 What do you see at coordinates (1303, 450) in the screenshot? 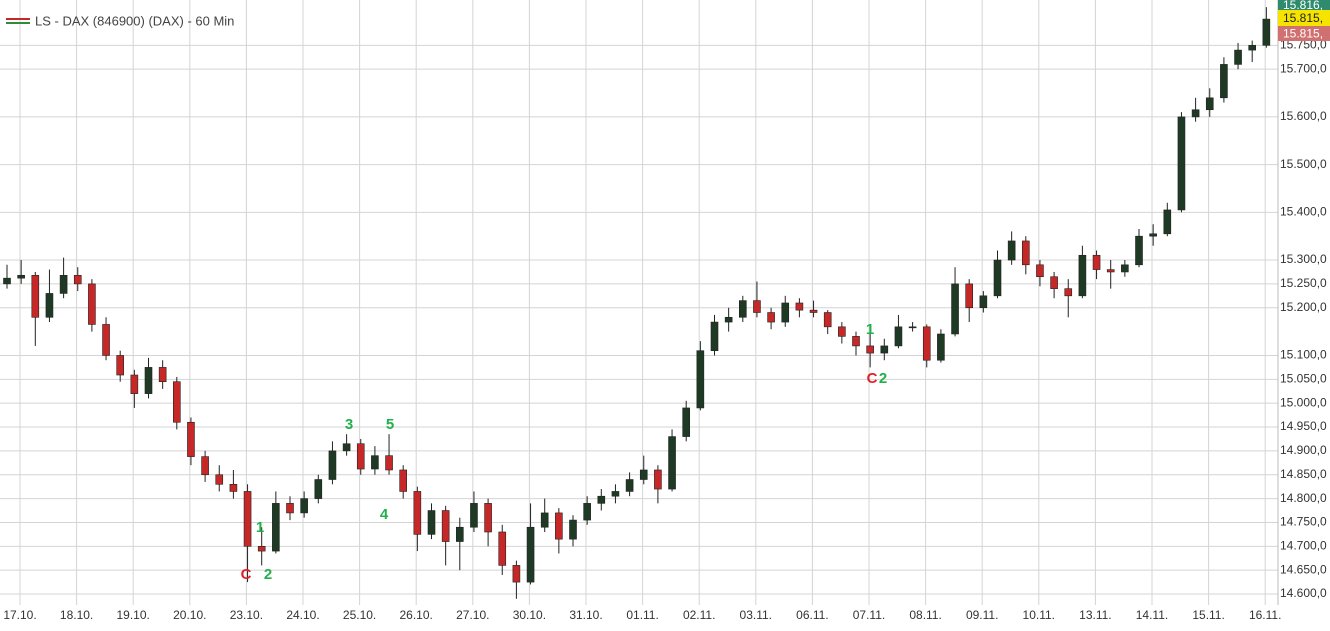
I see `y-tick-label: 14.900,0` at bounding box center [1303, 450].